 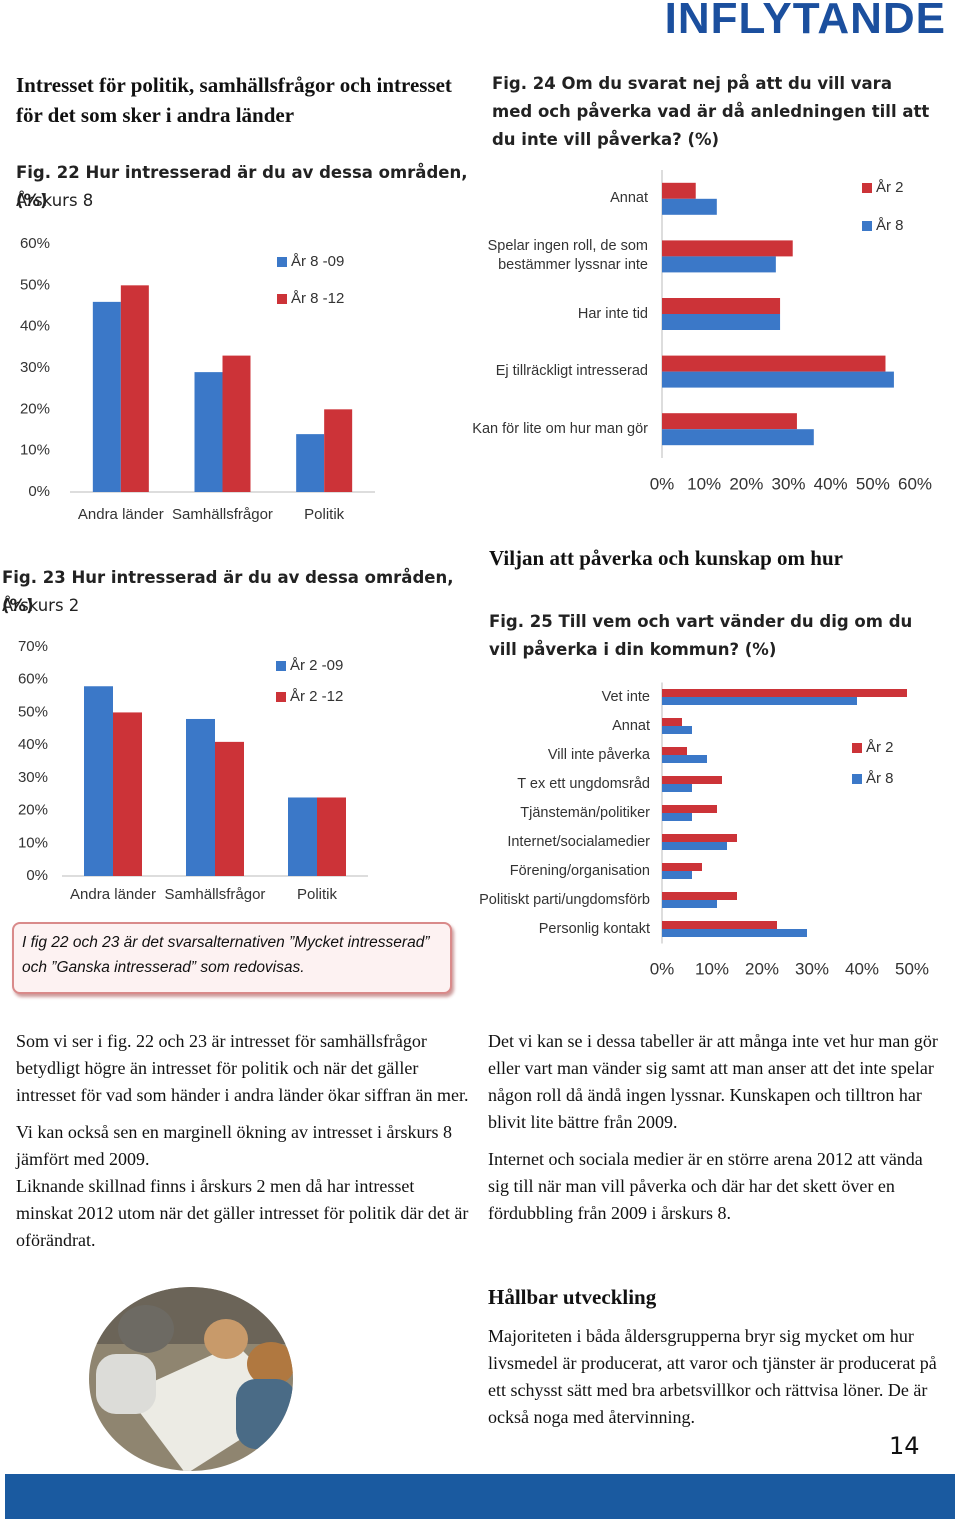 I want to click on right-heading: Viljan att påverka och kunskap om hur, so click(x=666, y=558).